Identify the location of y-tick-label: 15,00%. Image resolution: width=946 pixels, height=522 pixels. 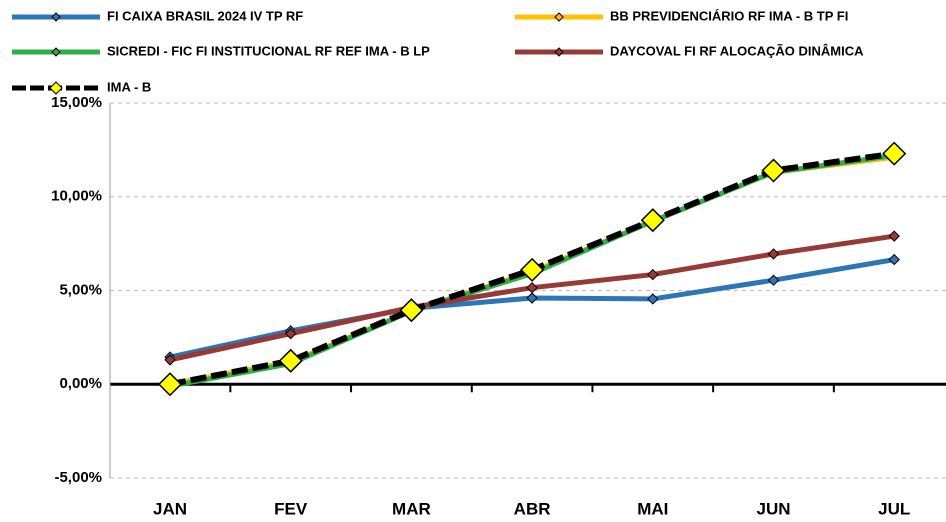
(76, 102).